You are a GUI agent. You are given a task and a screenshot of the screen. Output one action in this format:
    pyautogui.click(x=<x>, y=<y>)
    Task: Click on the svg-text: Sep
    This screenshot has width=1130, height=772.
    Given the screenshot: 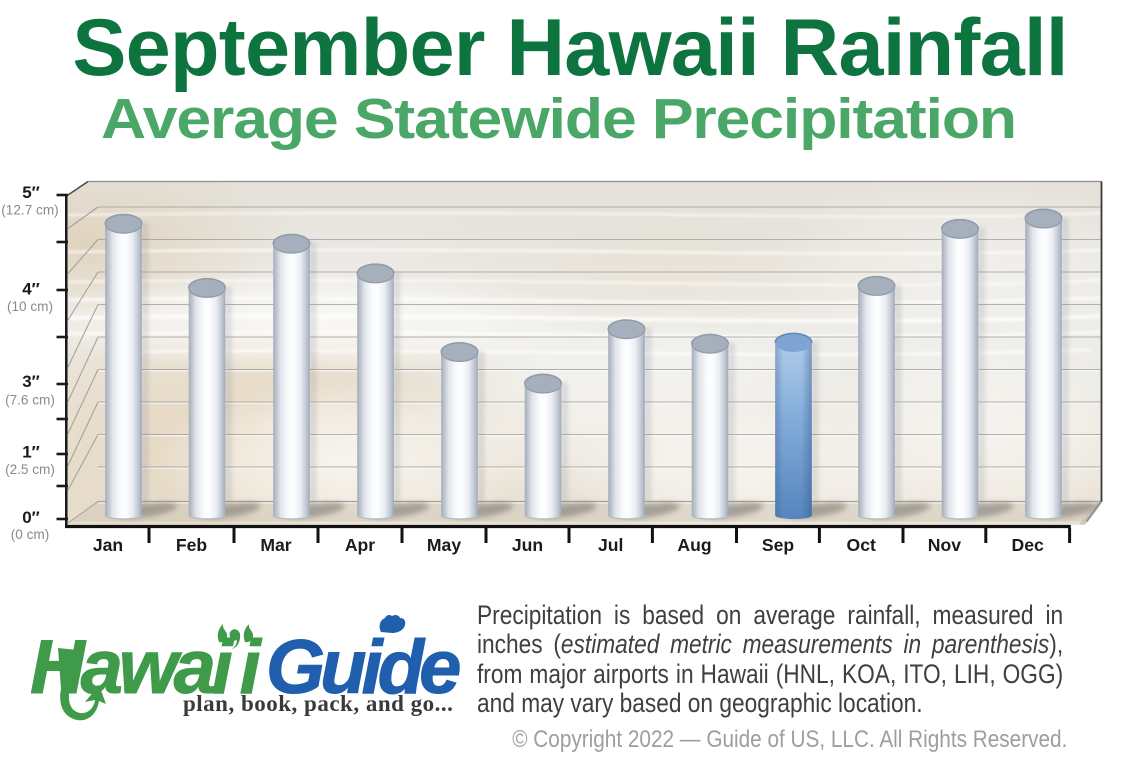 What is the action you would take?
    pyautogui.click(x=778, y=545)
    